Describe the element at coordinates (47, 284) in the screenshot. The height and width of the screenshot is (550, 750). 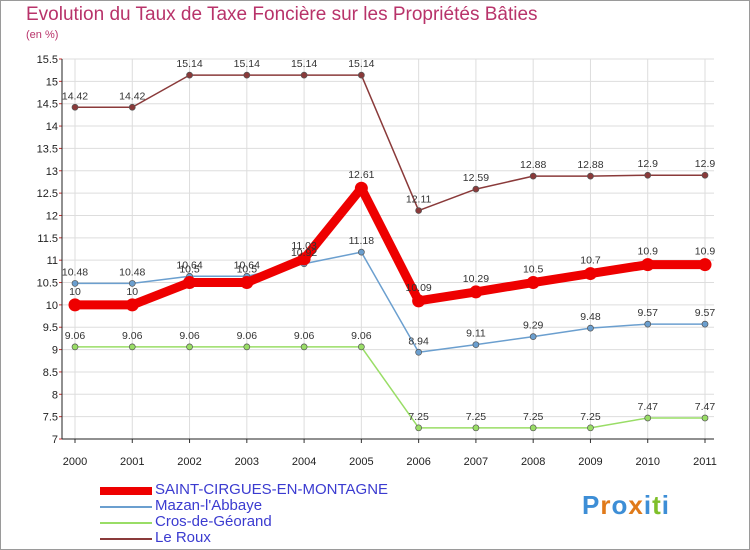
I see `y-tick-label-10.5: 10.5` at that location.